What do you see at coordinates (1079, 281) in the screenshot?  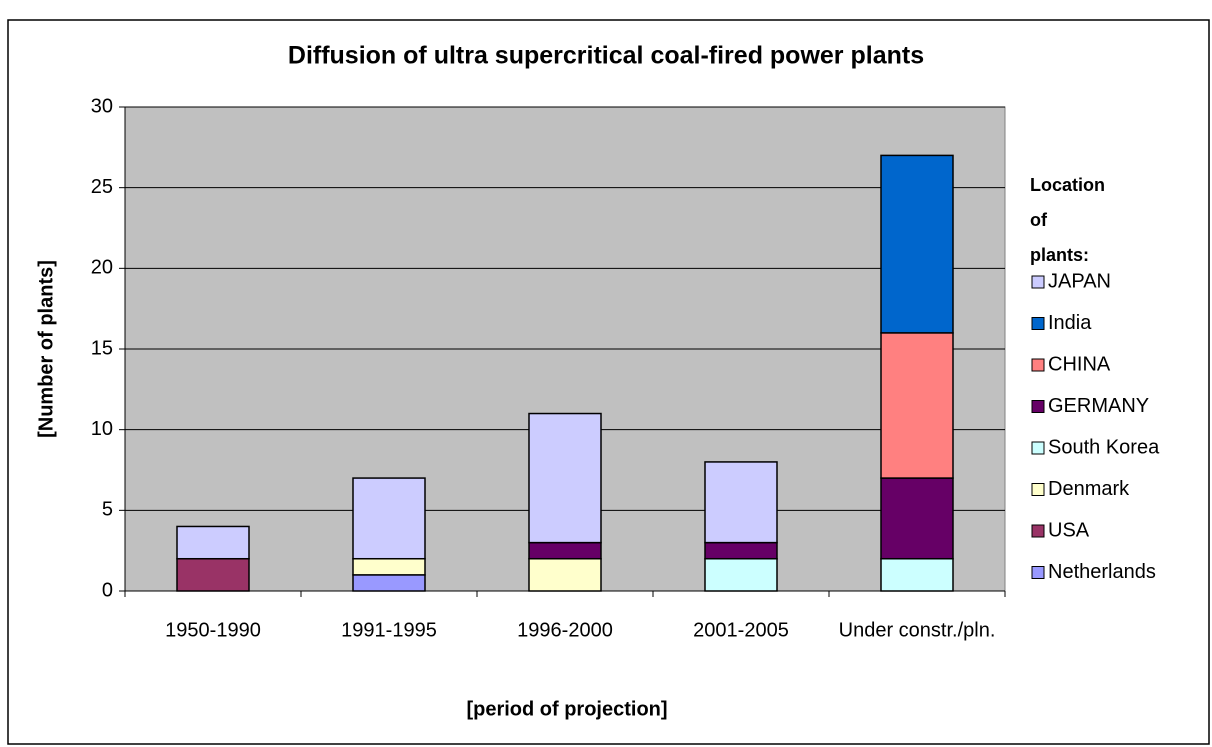 I see `legend-label: JAPAN` at bounding box center [1079, 281].